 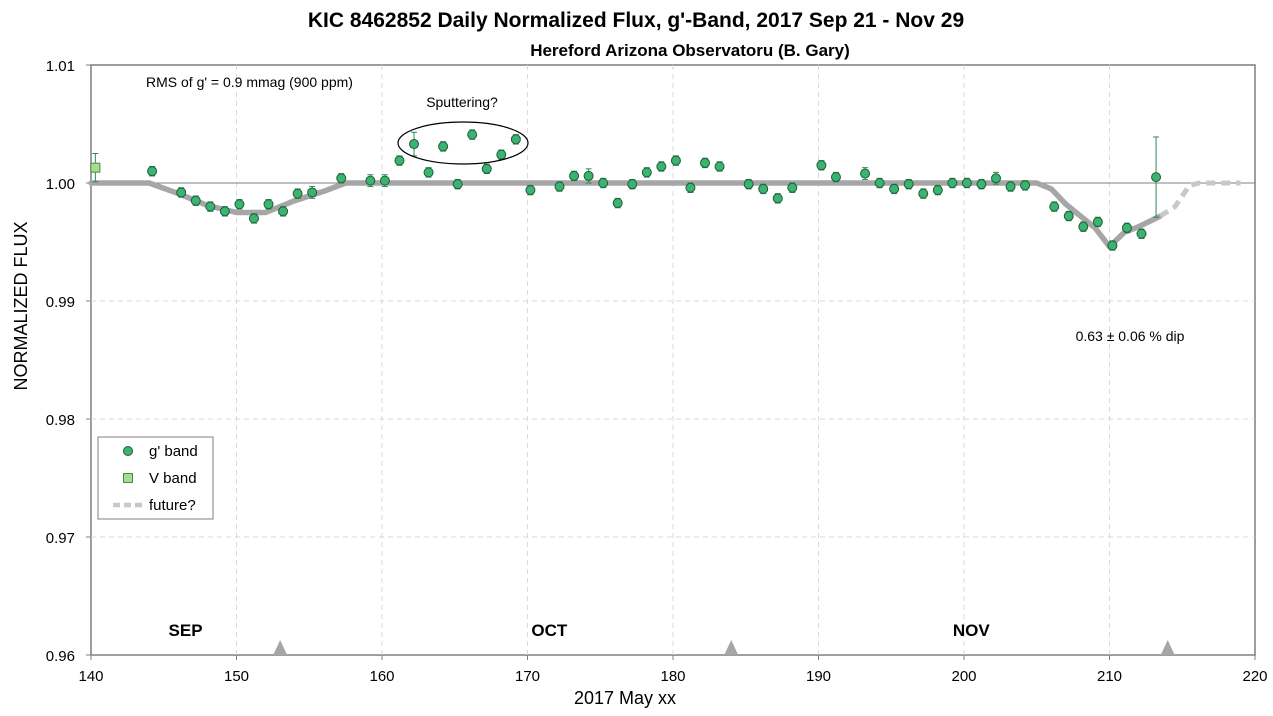 What do you see at coordinates (173, 478) in the screenshot?
I see `legend-v-band-label: V band` at bounding box center [173, 478].